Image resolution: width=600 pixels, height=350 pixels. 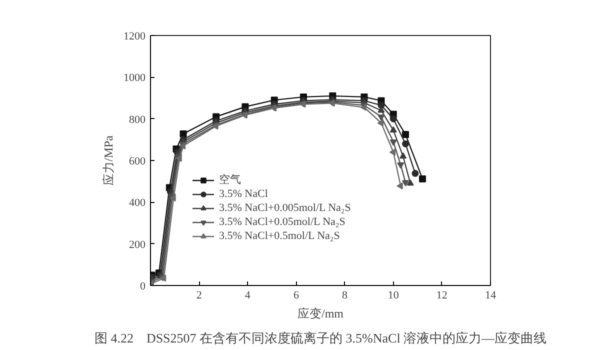 I want to click on x-tick-label: 10, so click(x=394, y=296).